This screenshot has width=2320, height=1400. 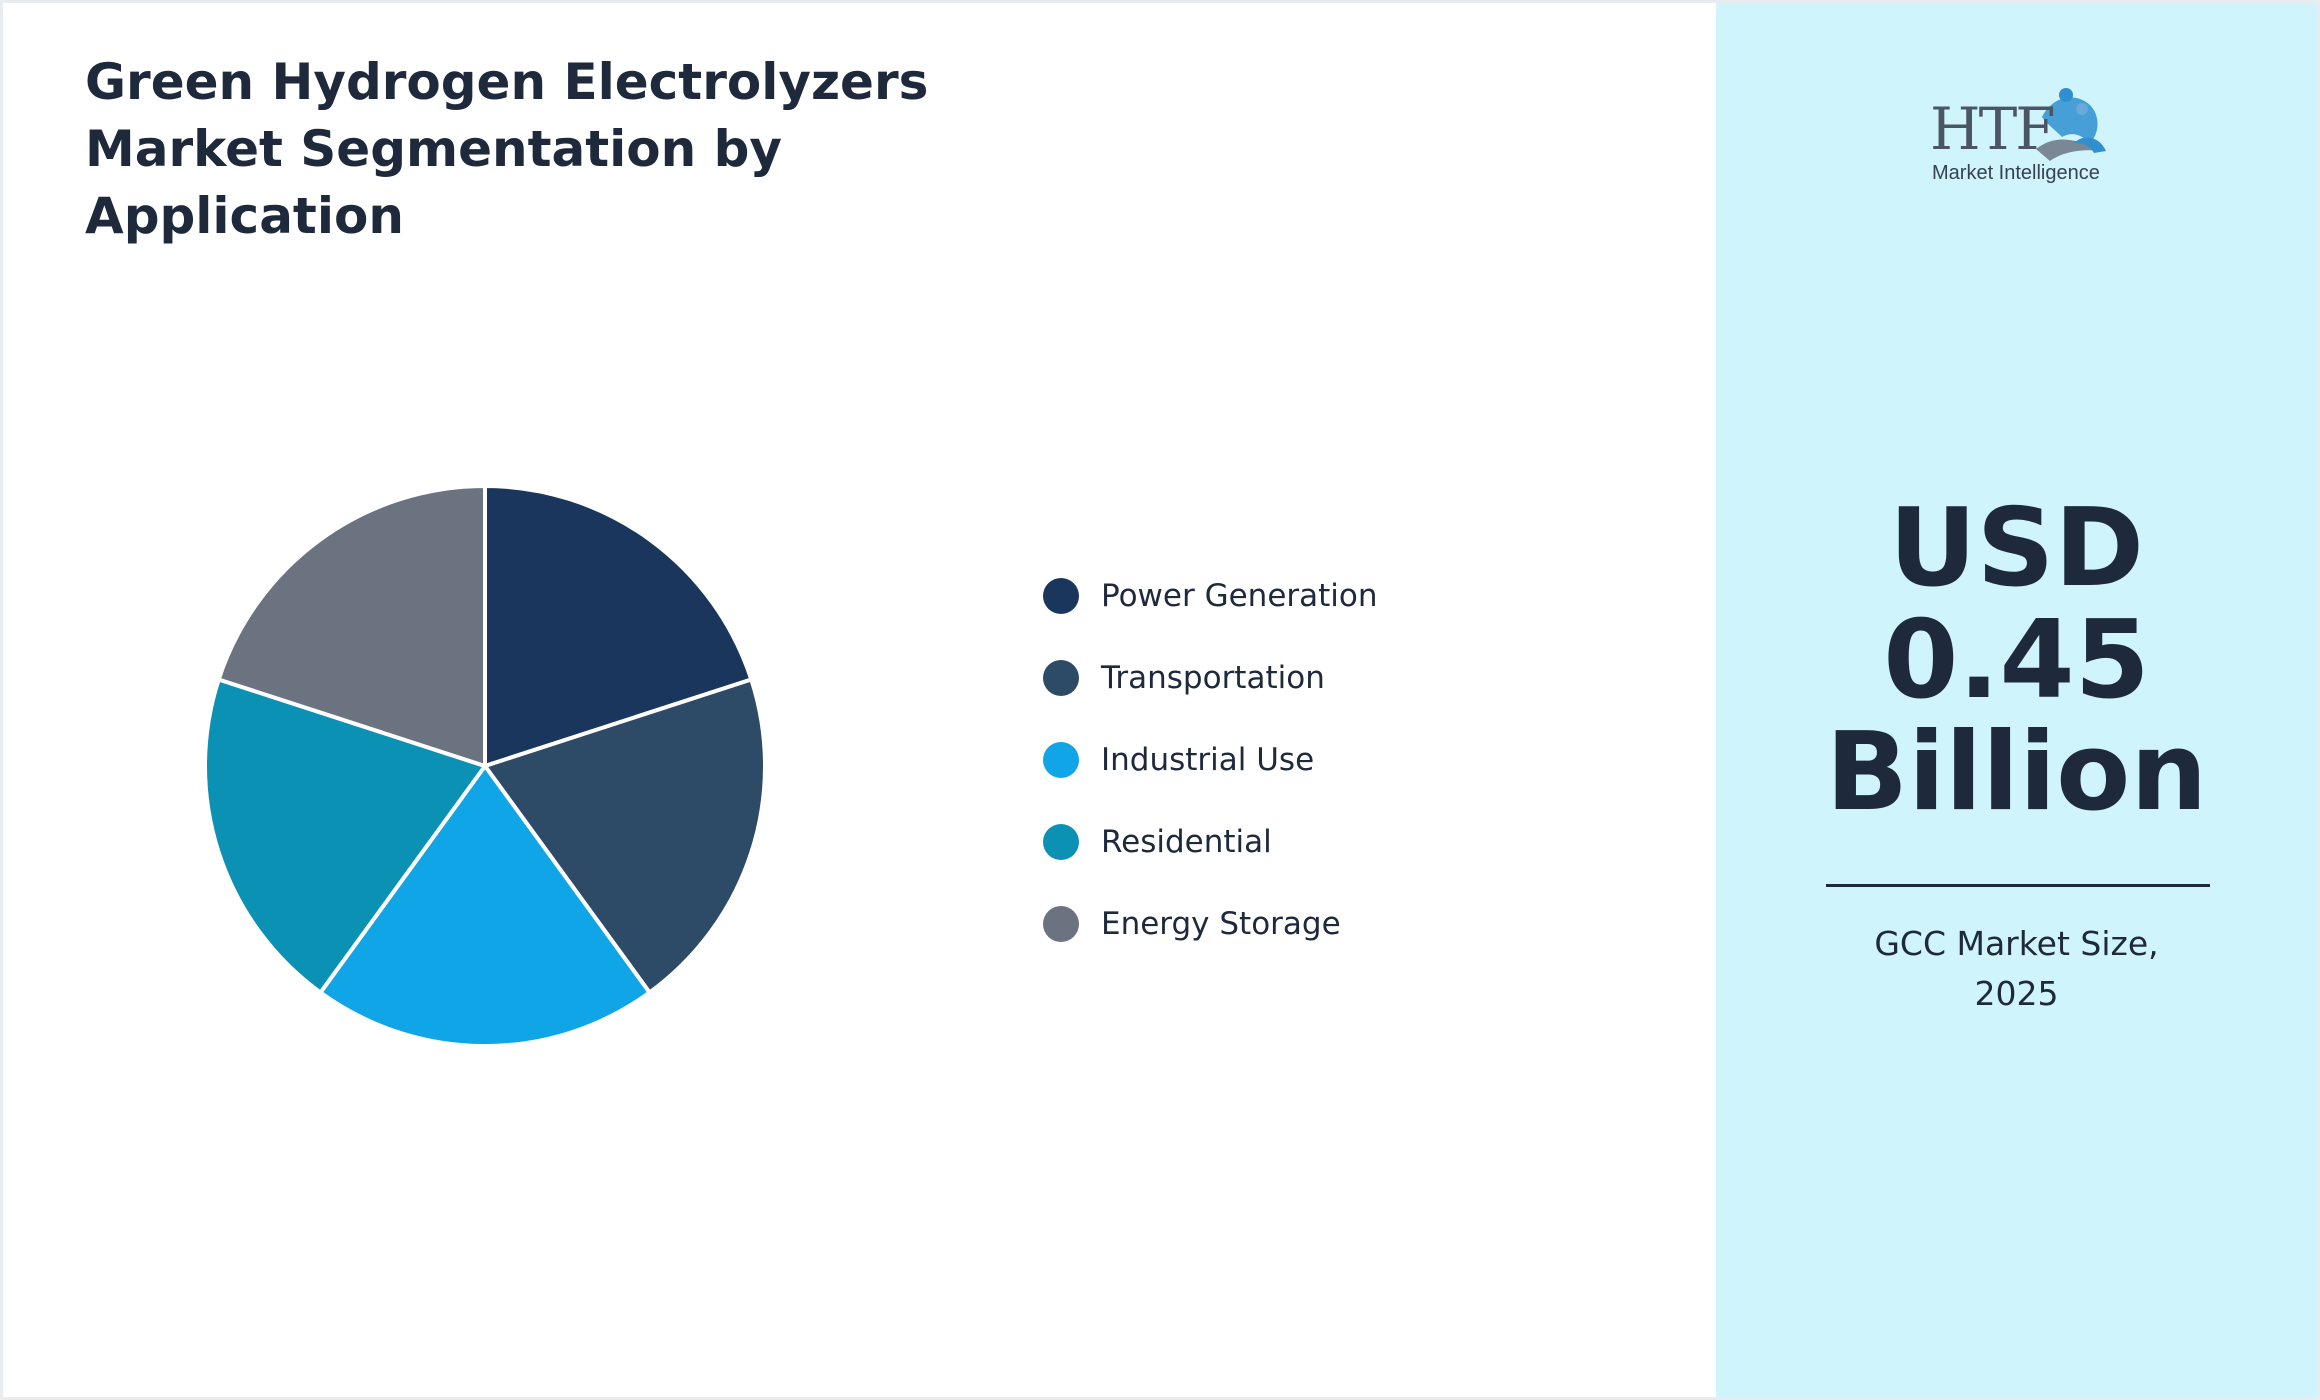 I want to click on pie-slice-industrial-use, so click(x=485, y=906).